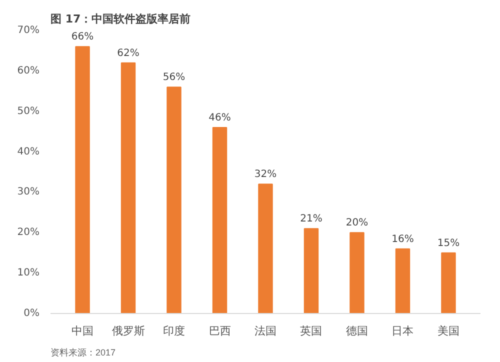 This screenshot has width=500, height=362. Describe the element at coordinates (28, 192) in the screenshot. I see `y-tick-label: 30%` at that location.